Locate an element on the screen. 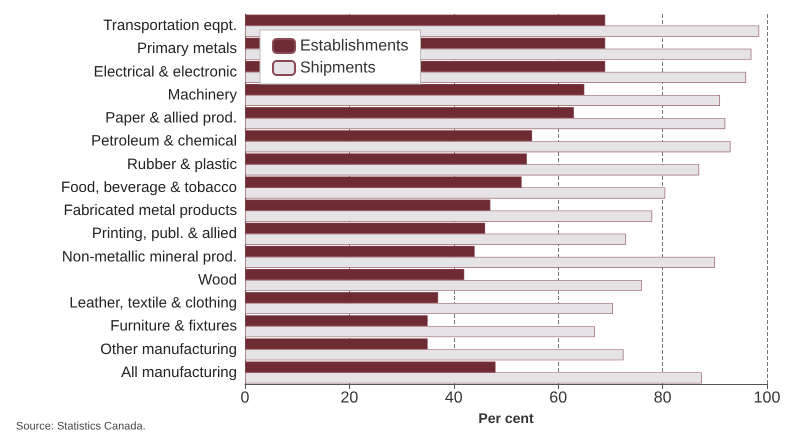 The height and width of the screenshot is (444, 793). y-tick-label: Non-metallic mineral prod. is located at coordinates (149, 257).